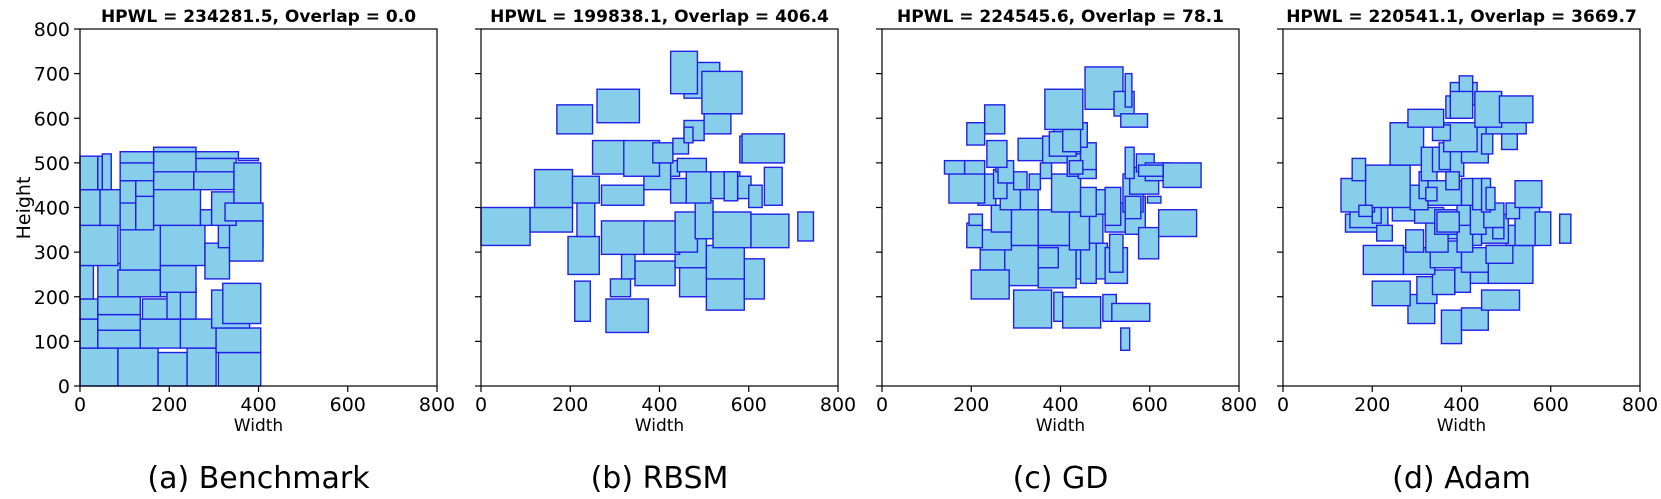 The height and width of the screenshot is (499, 1661). What do you see at coordinates (1072, 208) in the screenshot?
I see `rect-group` at bounding box center [1072, 208].